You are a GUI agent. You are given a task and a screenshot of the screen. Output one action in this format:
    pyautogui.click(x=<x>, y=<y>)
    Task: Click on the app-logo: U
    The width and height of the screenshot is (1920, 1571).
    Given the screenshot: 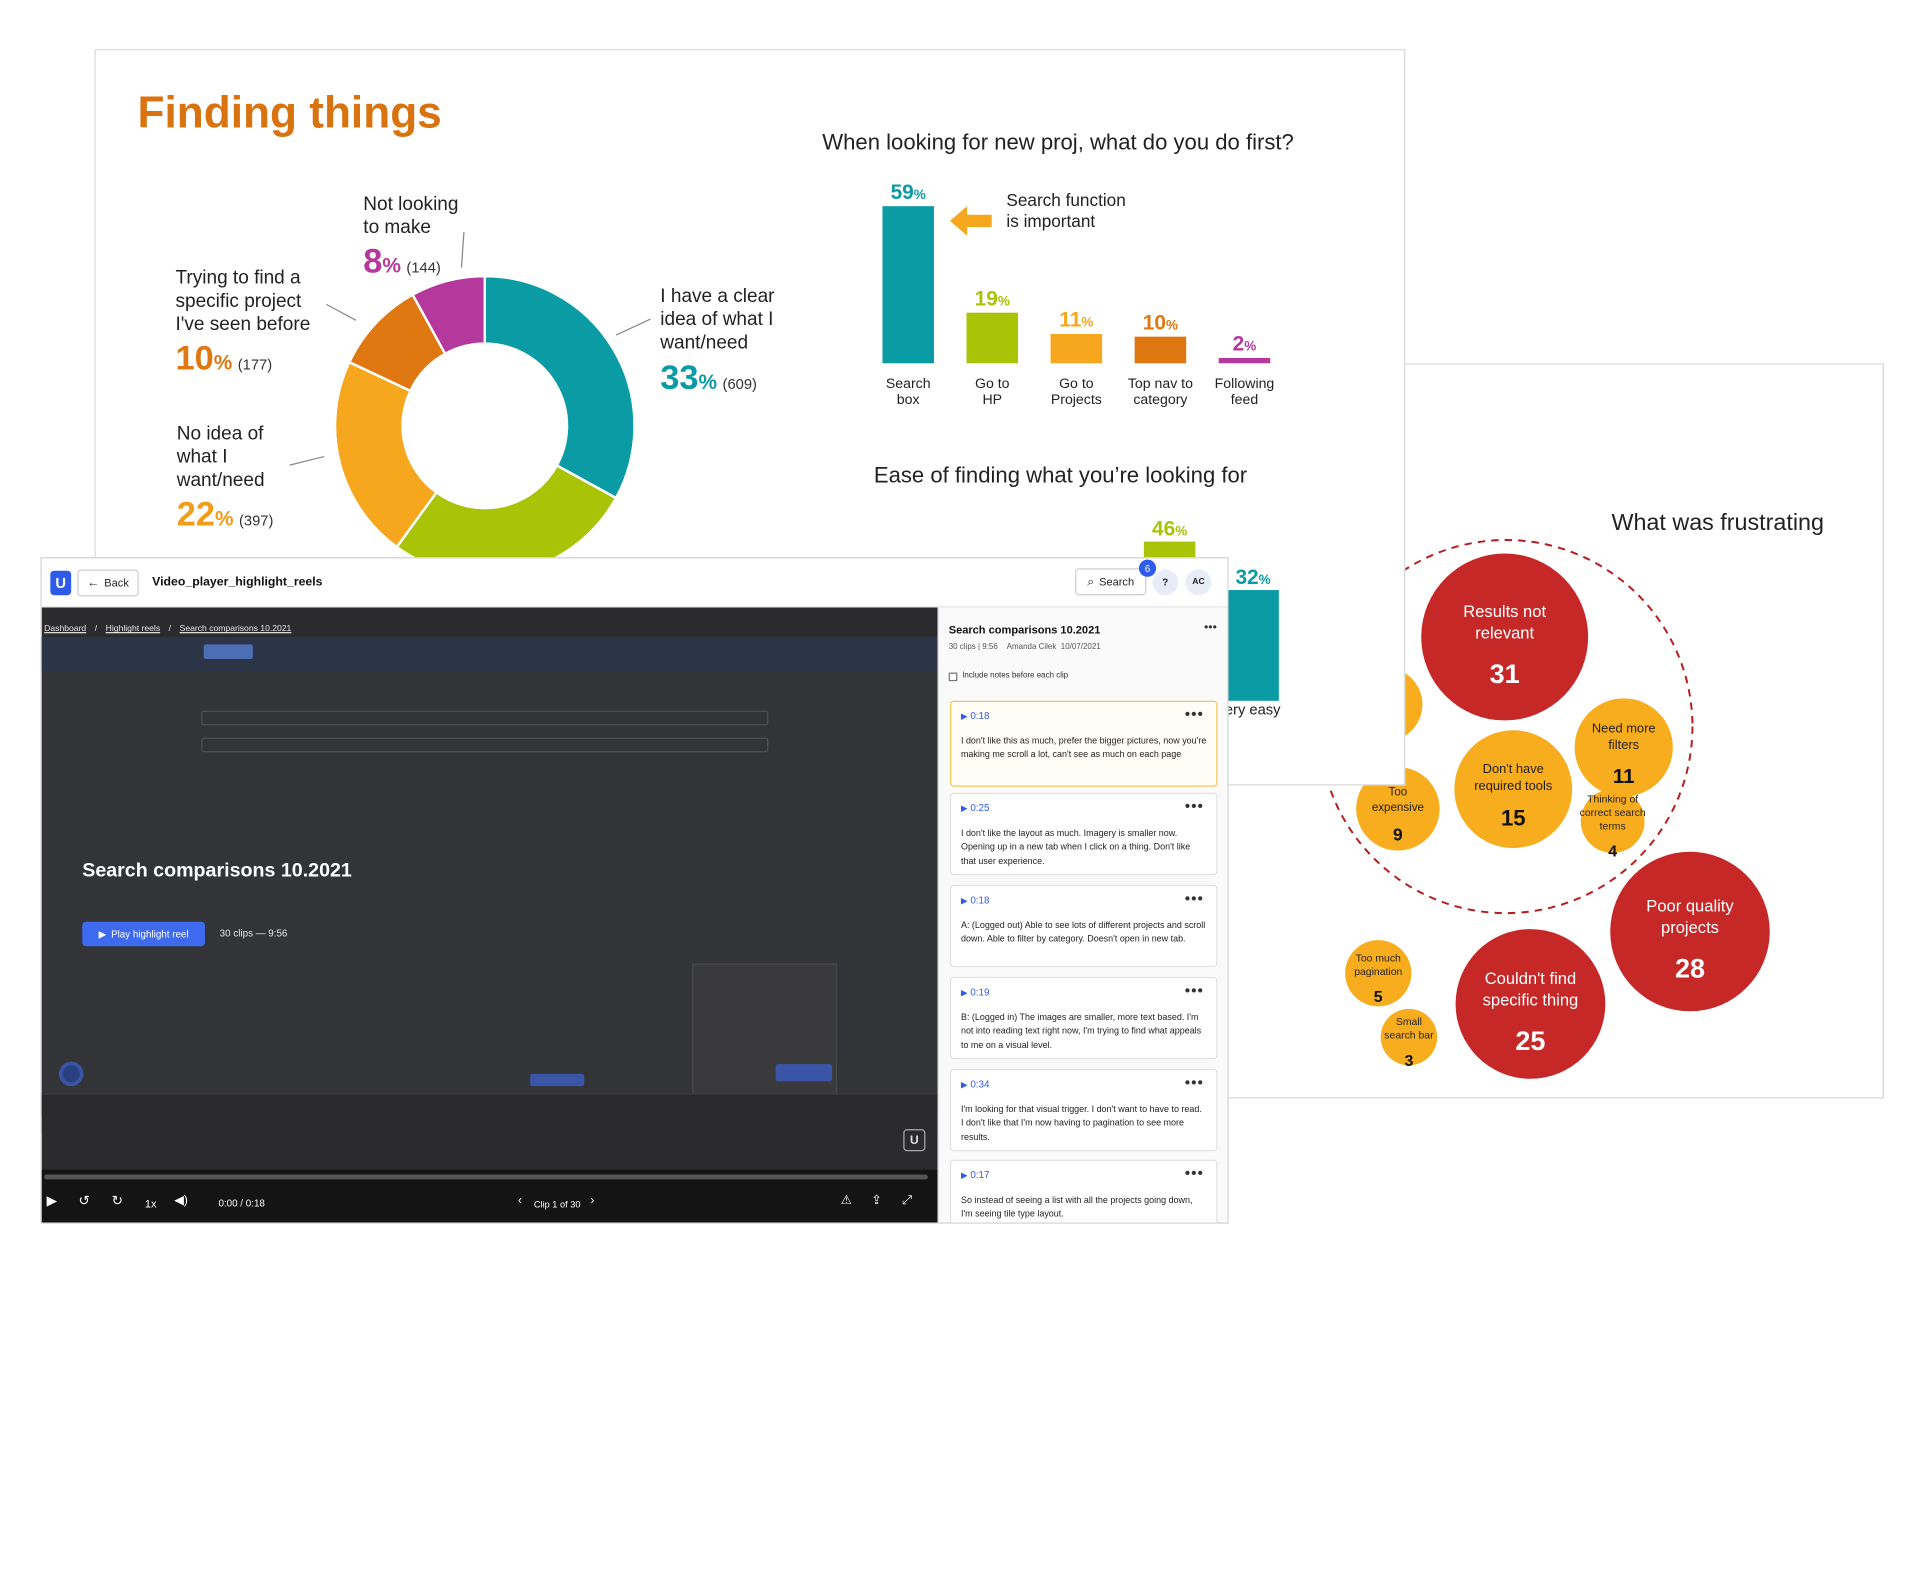 What is the action you would take?
    pyautogui.click(x=61, y=583)
    